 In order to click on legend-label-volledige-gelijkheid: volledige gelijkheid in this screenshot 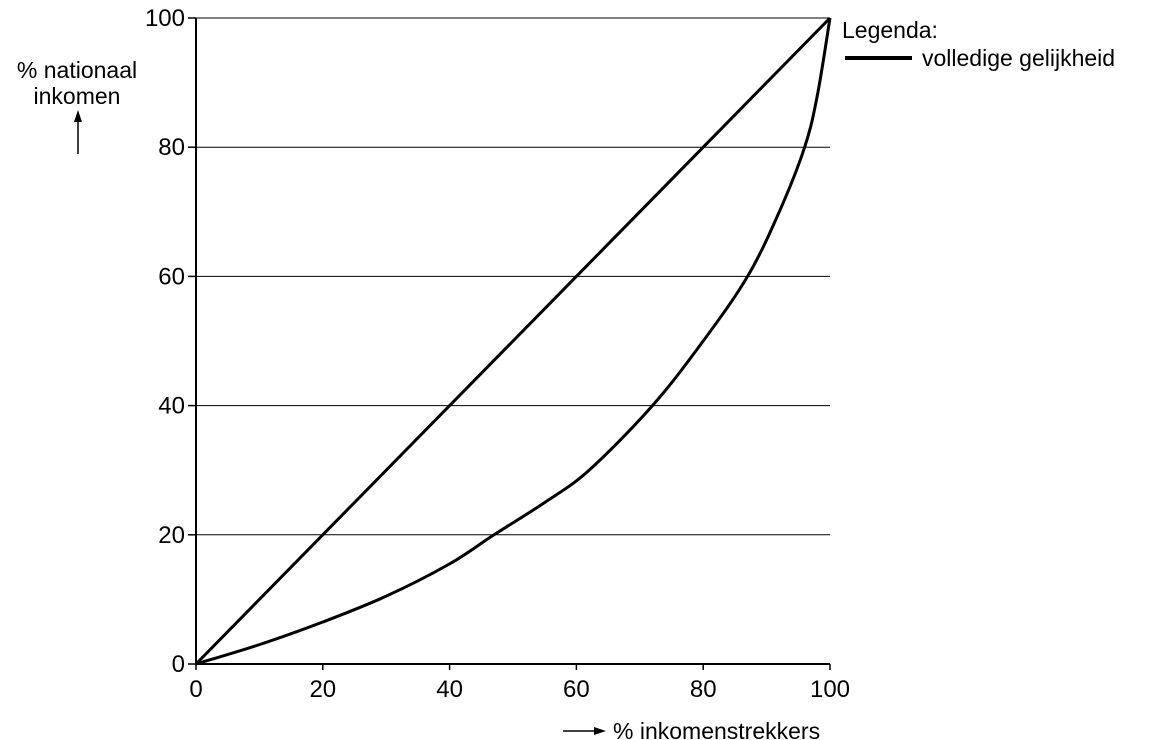, I will do `click(1018, 58)`.